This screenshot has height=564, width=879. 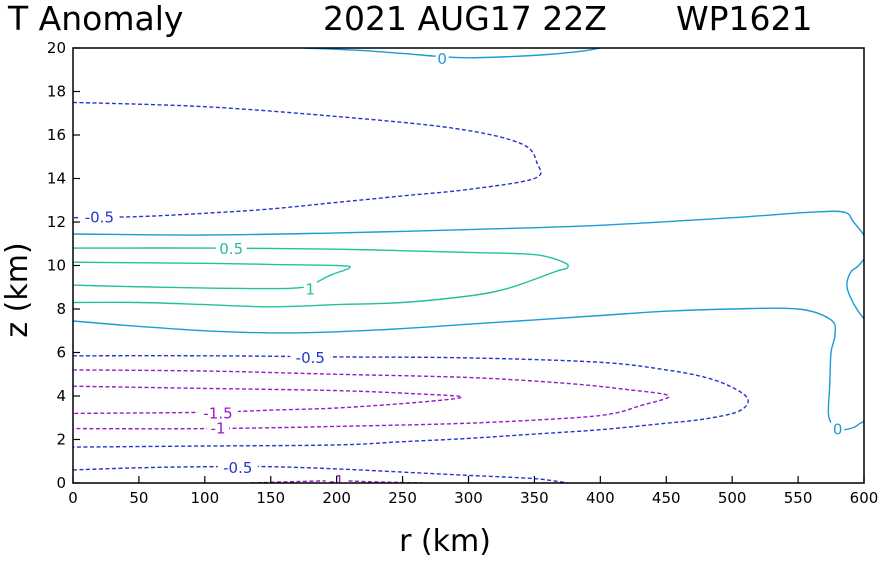 I want to click on contour-label-8: -1, so click(x=218, y=429).